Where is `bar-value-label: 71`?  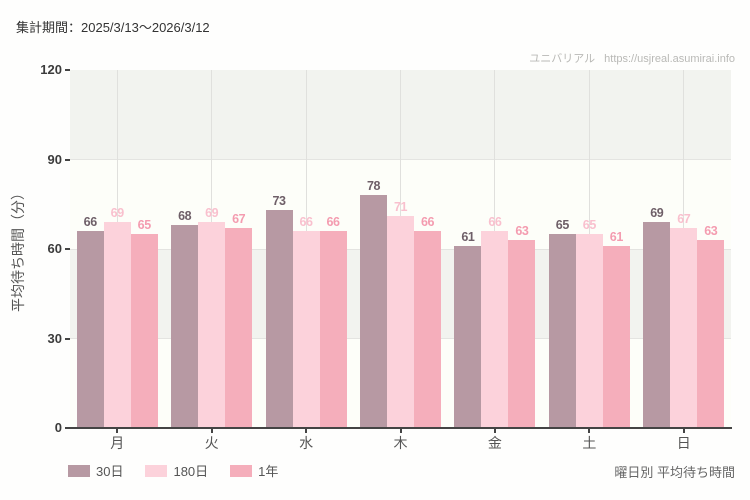
bar-value-label: 71 is located at coordinates (400, 207).